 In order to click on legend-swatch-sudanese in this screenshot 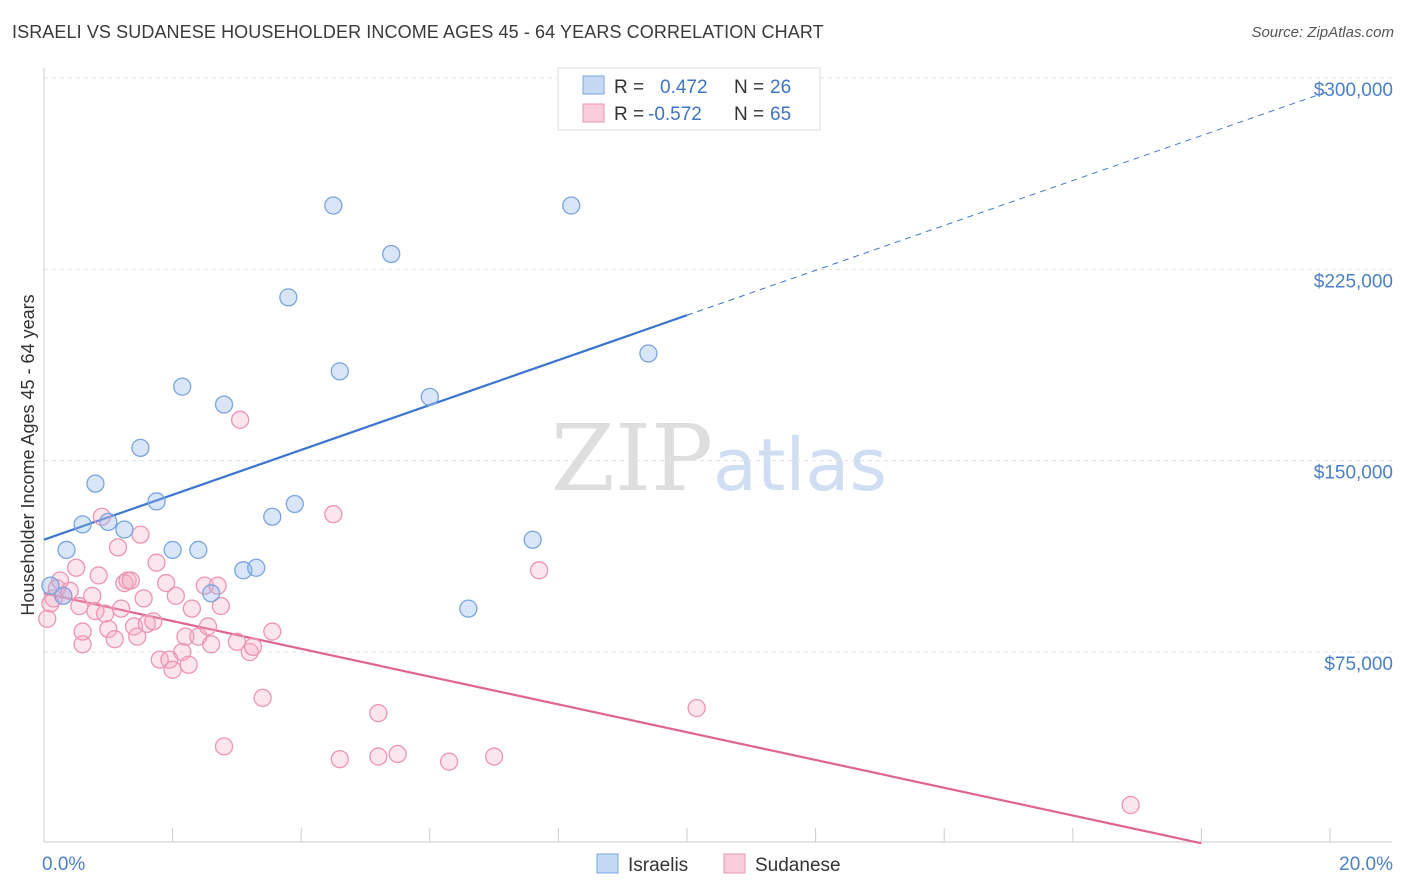, I will do `click(593, 113)`.